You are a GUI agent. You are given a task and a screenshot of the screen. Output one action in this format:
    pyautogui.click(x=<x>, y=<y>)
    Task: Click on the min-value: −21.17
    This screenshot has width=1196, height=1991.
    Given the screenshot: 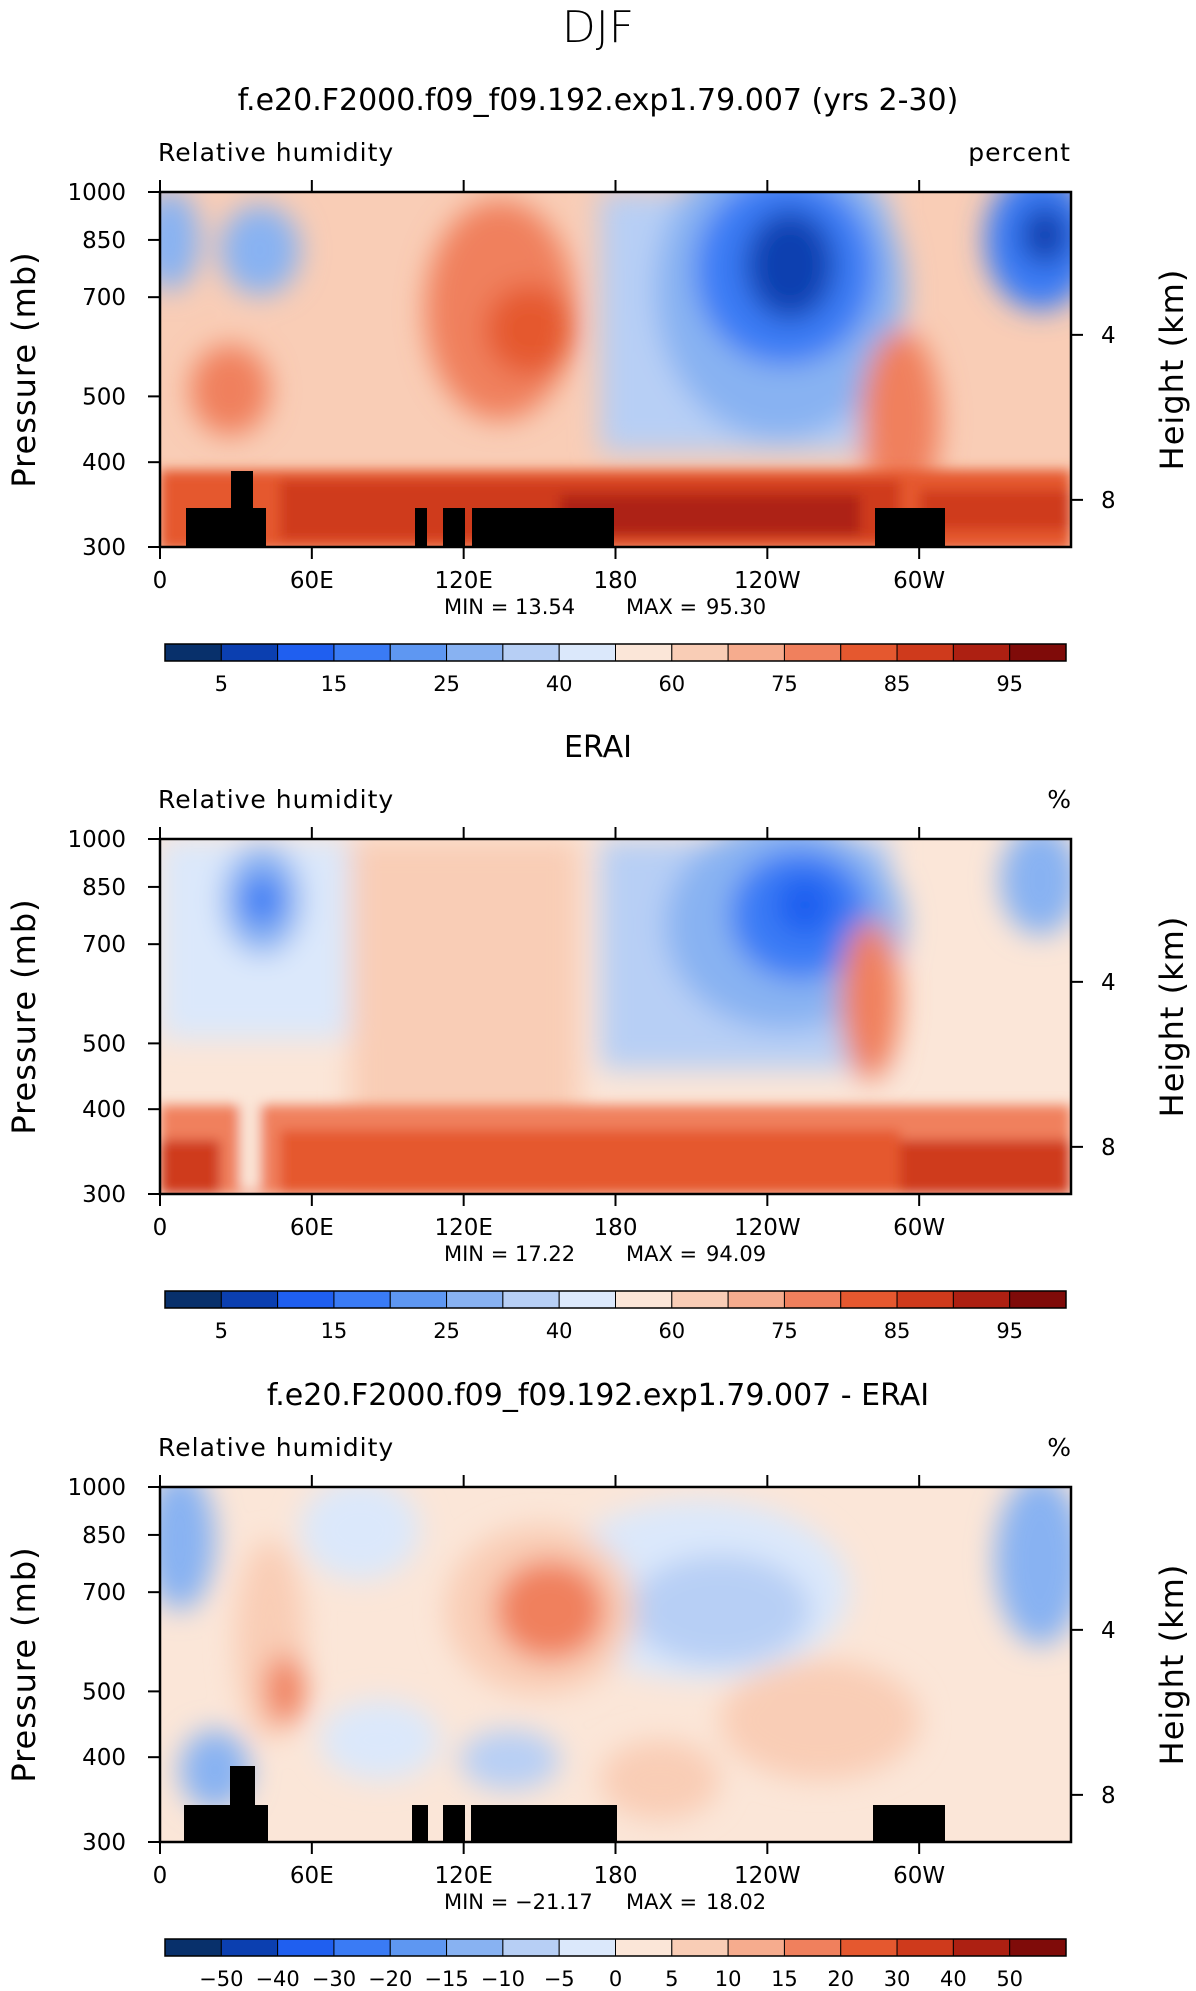 What is the action you would take?
    pyautogui.click(x=554, y=1902)
    